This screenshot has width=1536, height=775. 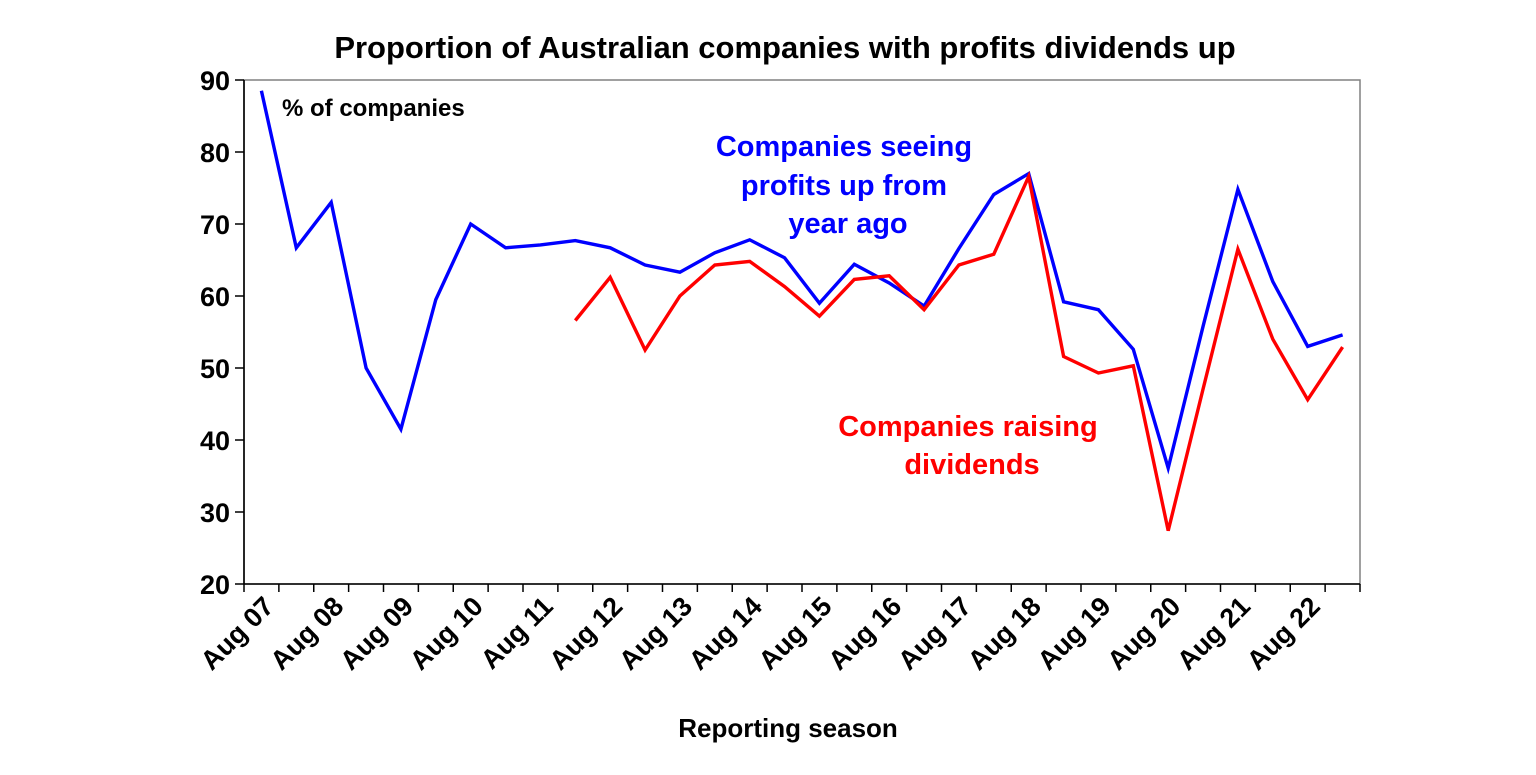 I want to click on y-tick-label: 70, so click(x=215, y=225).